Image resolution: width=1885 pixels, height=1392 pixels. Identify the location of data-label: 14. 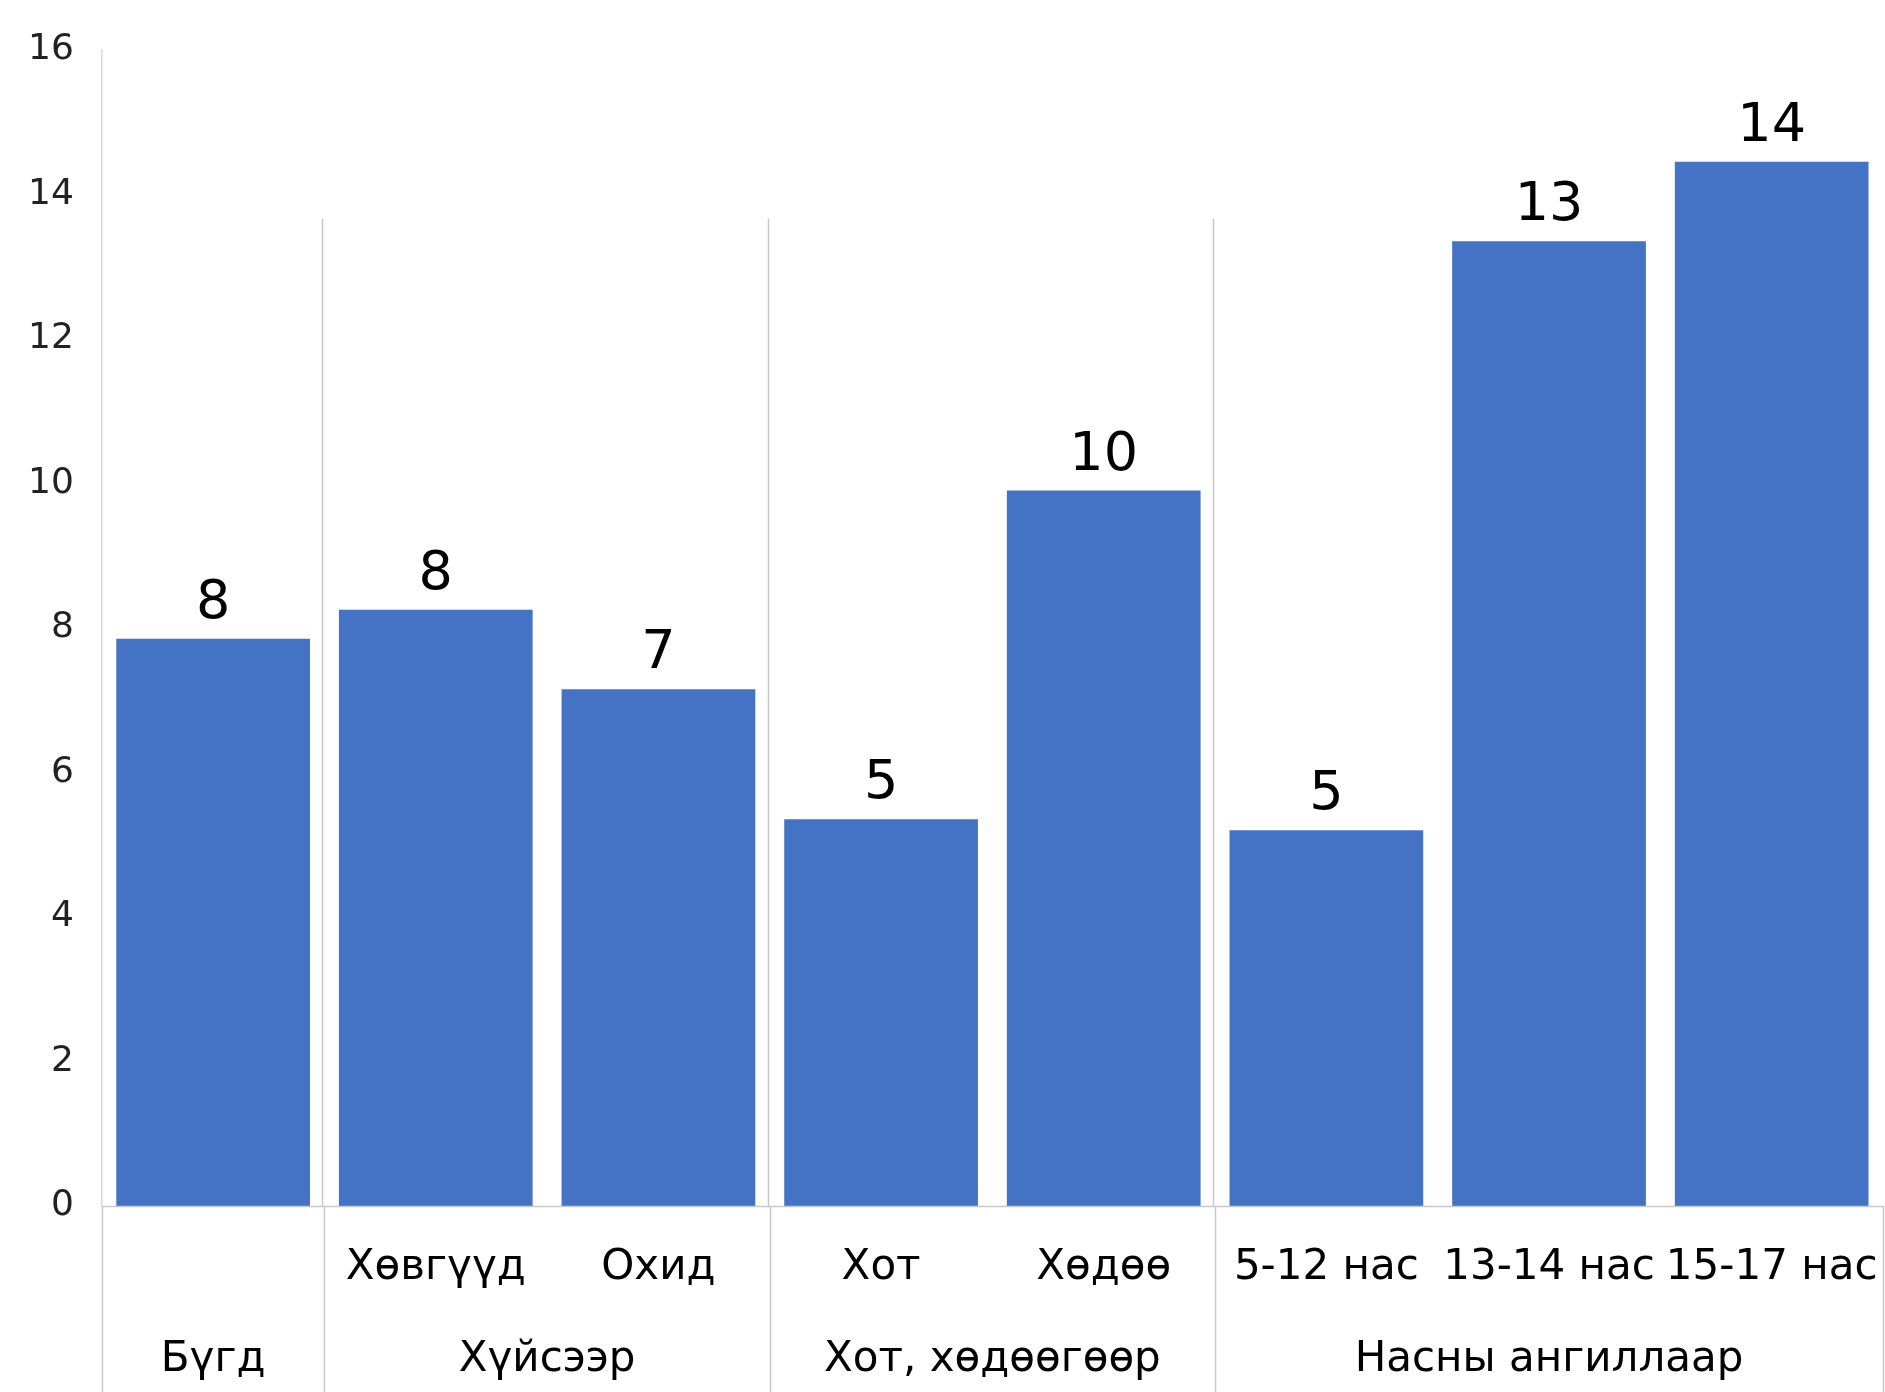
(1772, 122).